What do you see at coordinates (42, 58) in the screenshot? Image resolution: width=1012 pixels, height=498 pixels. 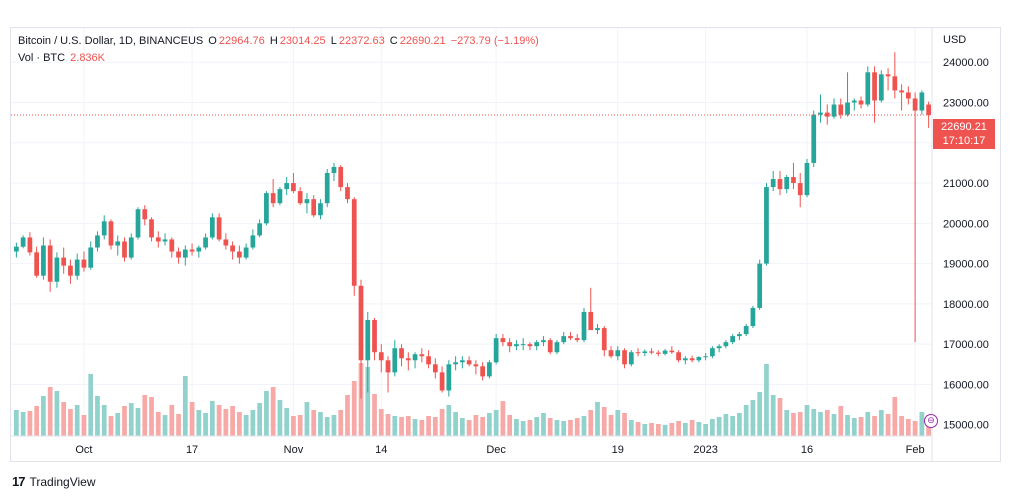 I see `volume-label: Vol · BTC` at bounding box center [42, 58].